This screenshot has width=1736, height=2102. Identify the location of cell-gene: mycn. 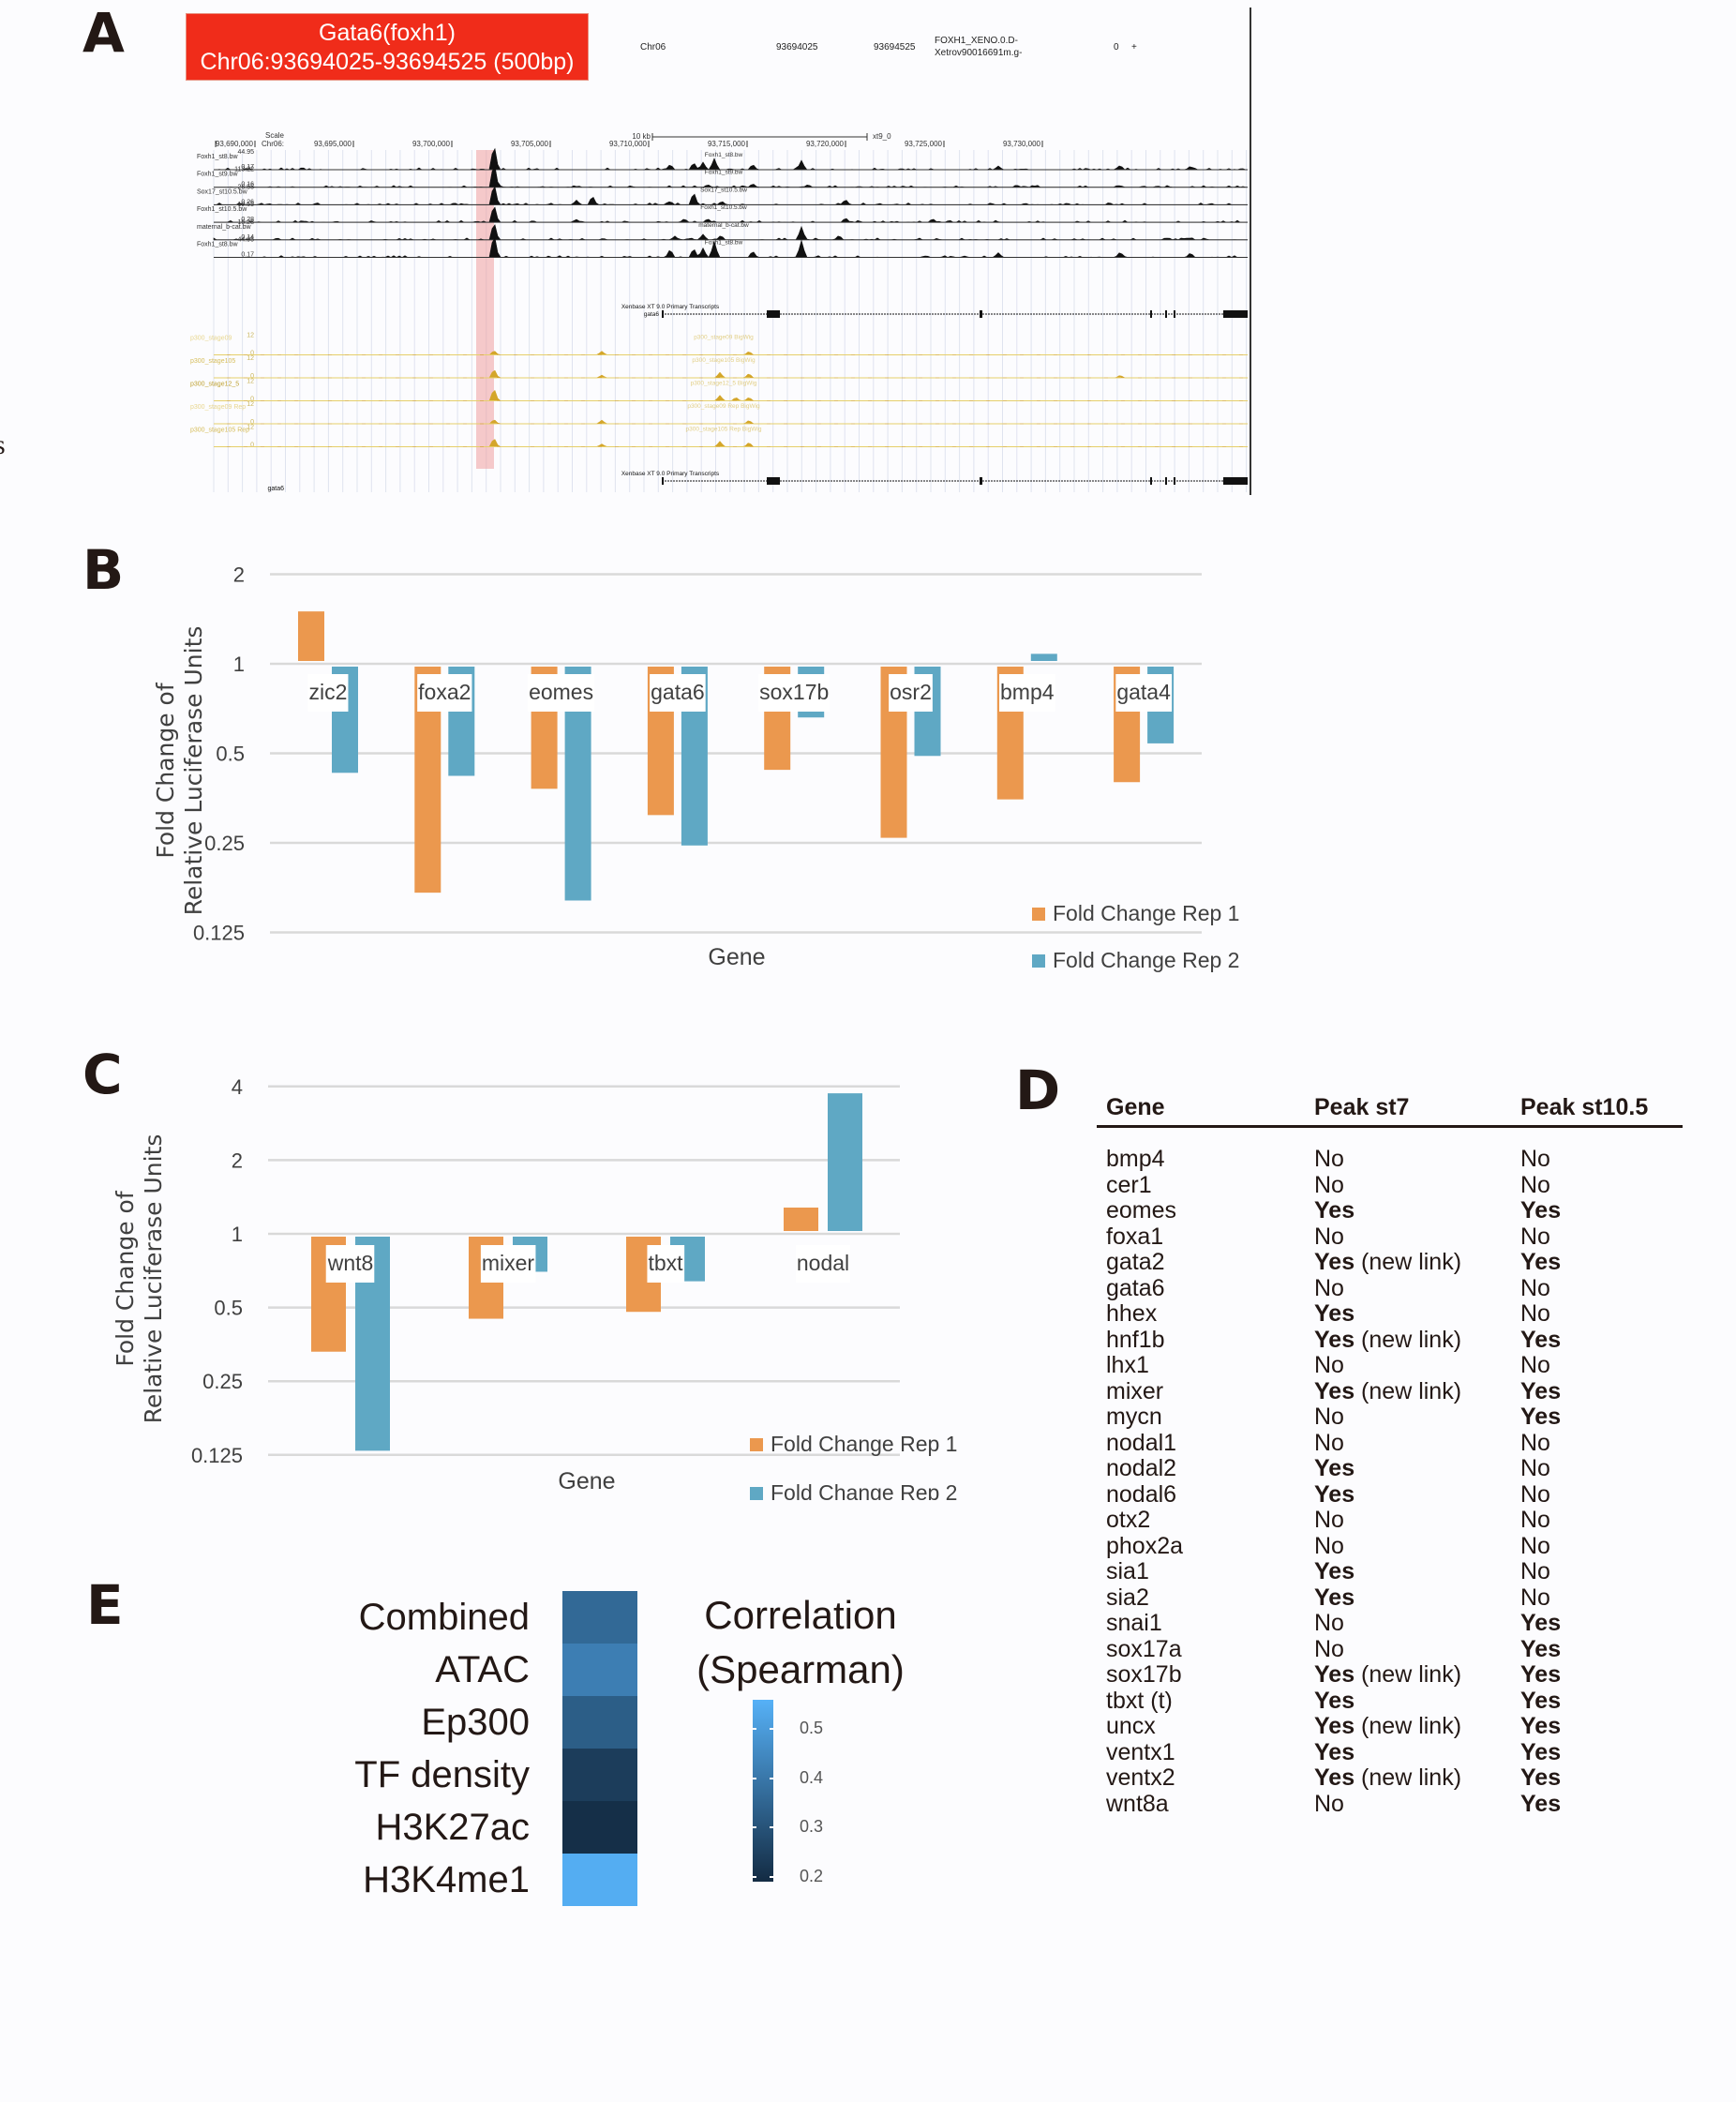
(1134, 1417).